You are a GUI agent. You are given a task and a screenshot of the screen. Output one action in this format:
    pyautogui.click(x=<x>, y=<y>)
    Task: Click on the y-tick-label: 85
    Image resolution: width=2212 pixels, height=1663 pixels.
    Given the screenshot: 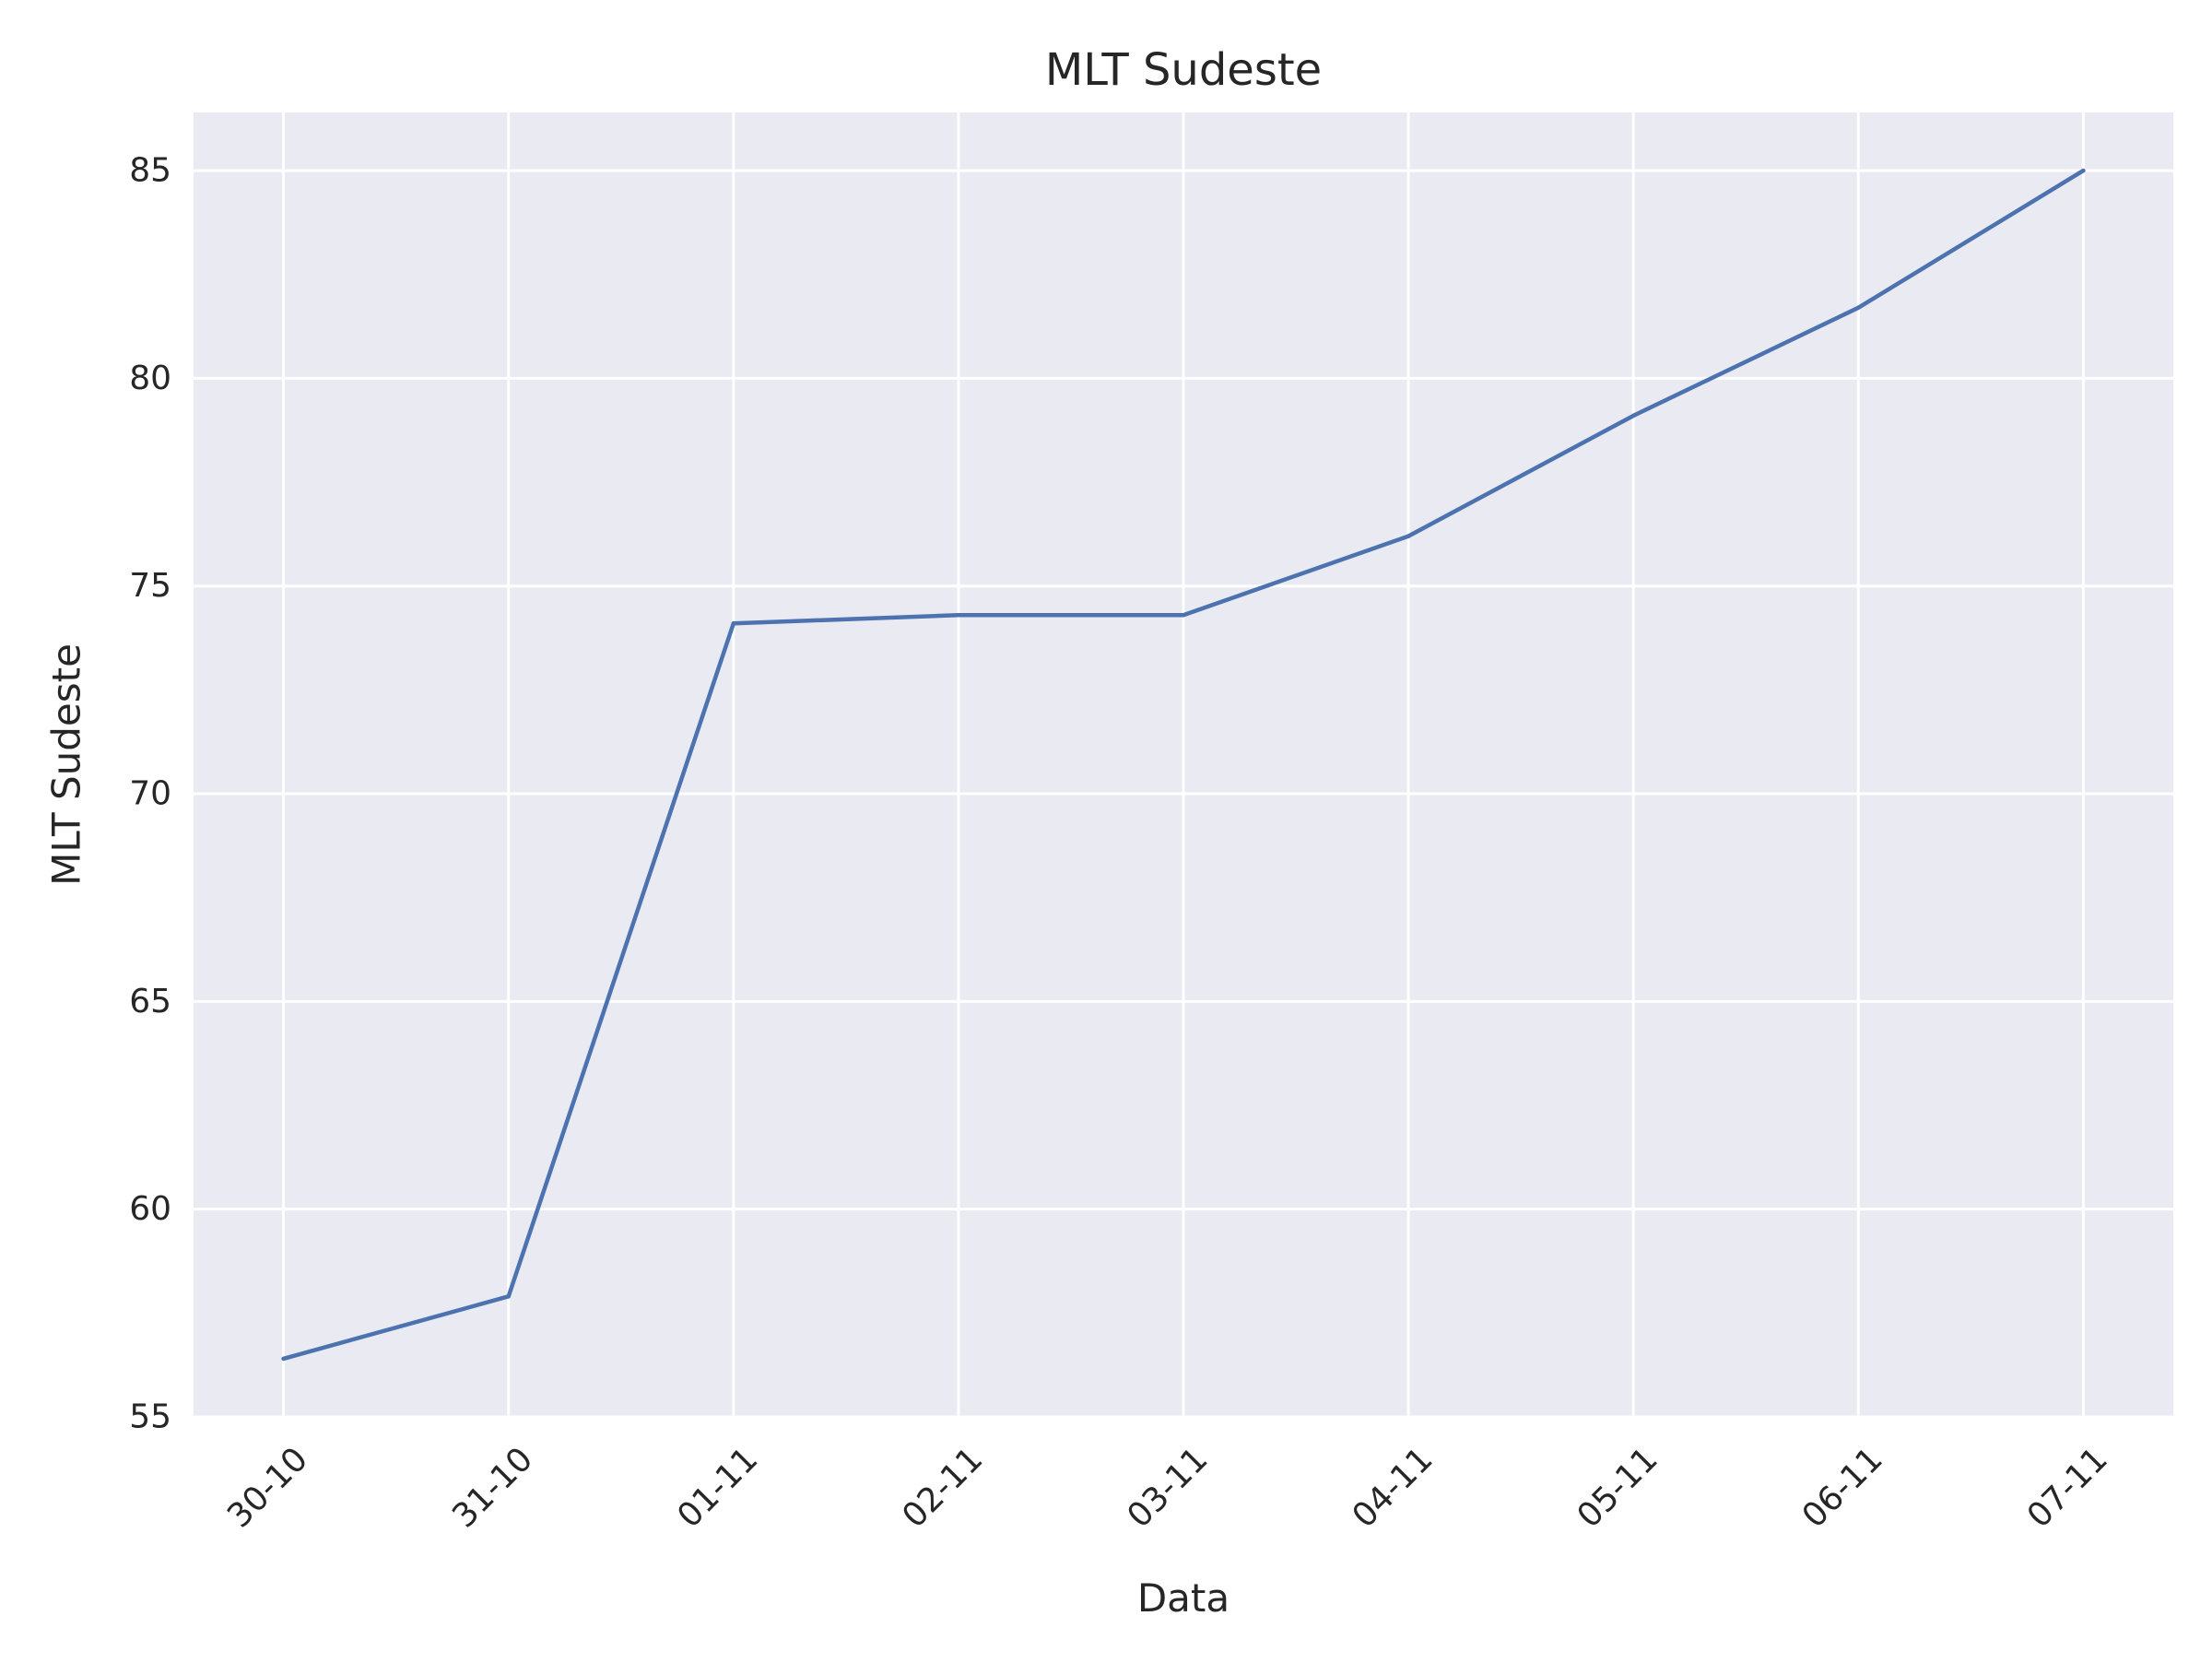 What is the action you would take?
    pyautogui.click(x=150, y=171)
    